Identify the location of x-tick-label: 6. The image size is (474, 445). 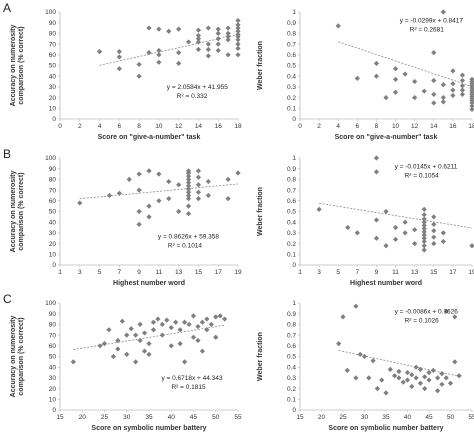
(120, 126).